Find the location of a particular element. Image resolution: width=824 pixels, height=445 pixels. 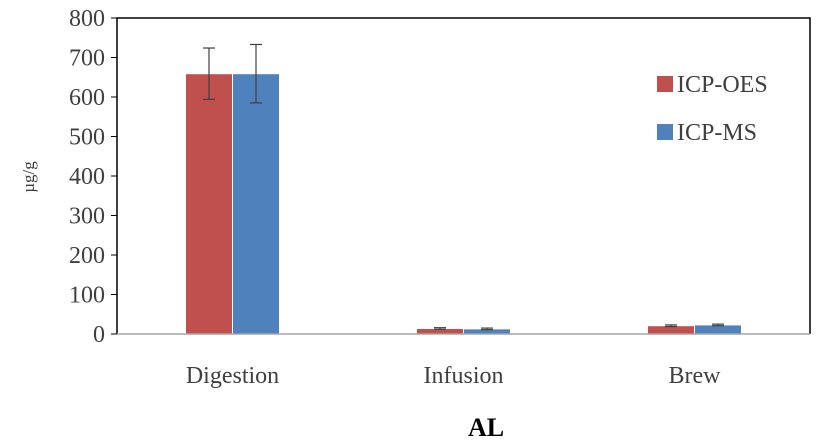

legend-label: ICP-OES is located at coordinates (722, 85).